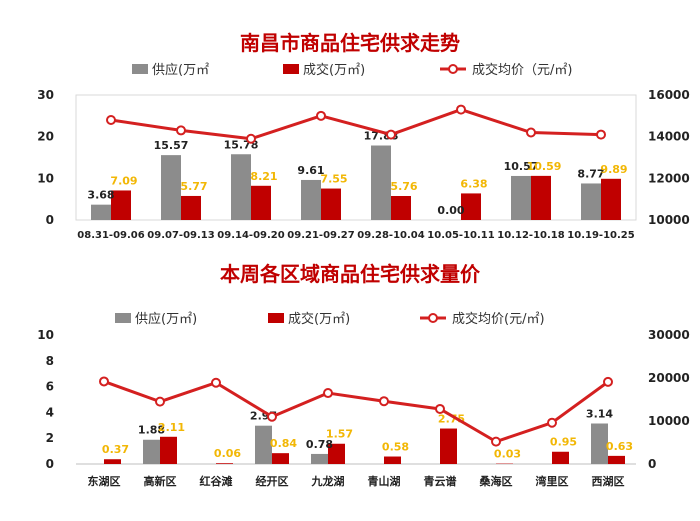  What do you see at coordinates (140, 69) in the screenshot?
I see `legend-supply-swatch` at bounding box center [140, 69].